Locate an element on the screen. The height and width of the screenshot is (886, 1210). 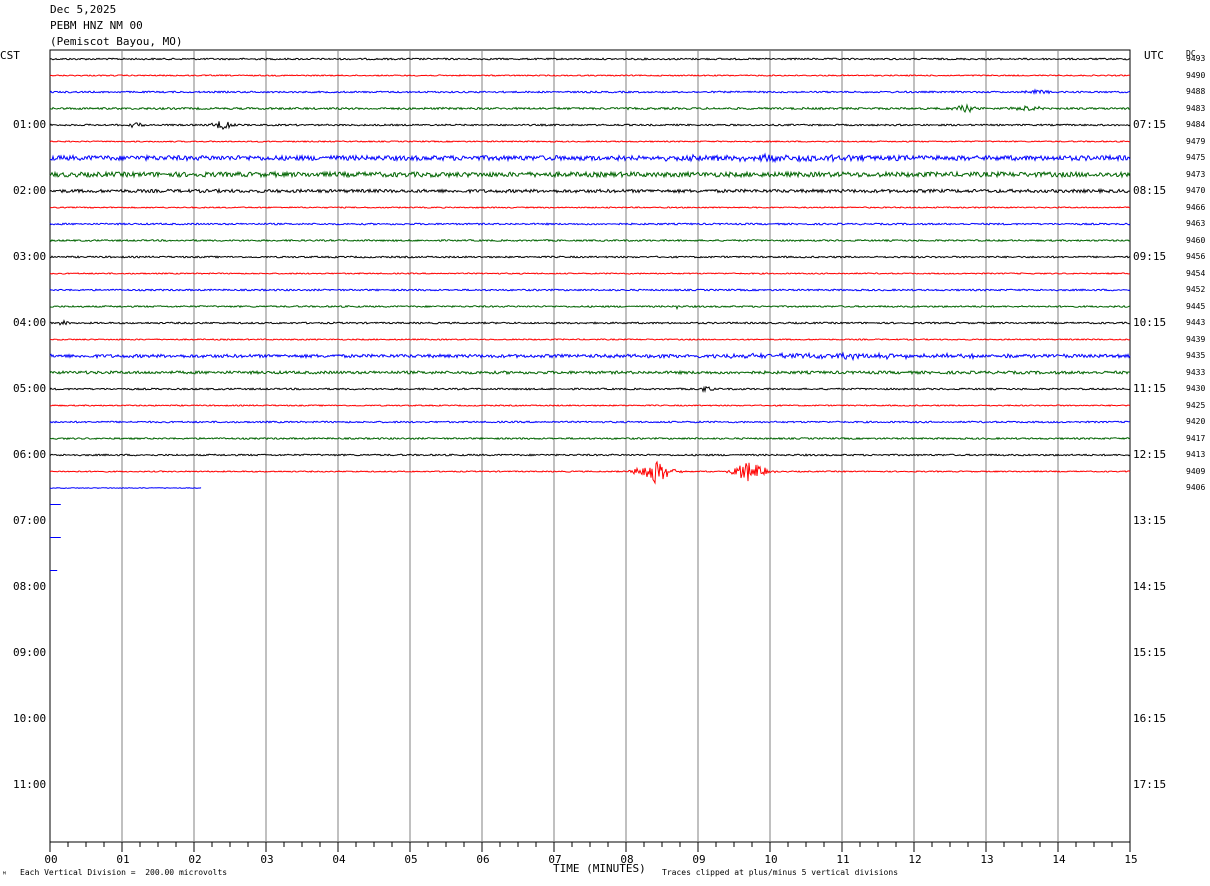
dc-value: 9493 is located at coordinates (1196, 58).